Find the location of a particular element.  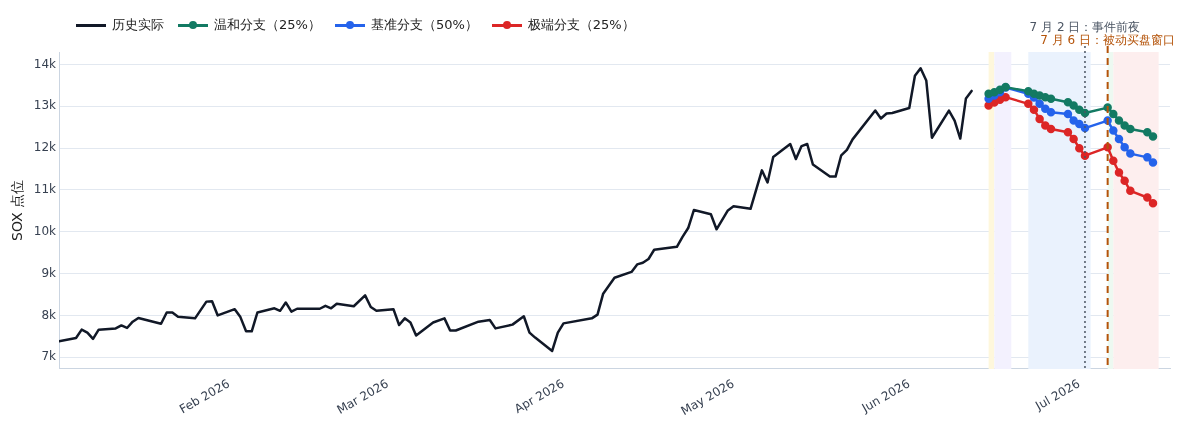

ref-line-label: 7 月 2 日：事件前夜 is located at coordinates (1085, 27).